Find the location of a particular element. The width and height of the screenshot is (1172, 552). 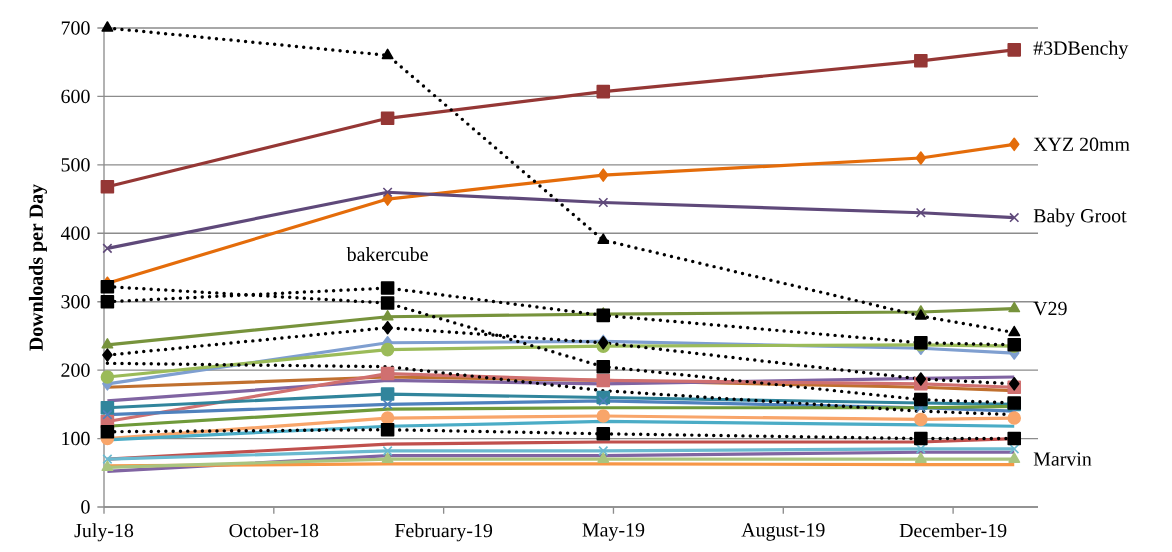

y-axis-title: Downloads per Day is located at coordinates (37, 267).